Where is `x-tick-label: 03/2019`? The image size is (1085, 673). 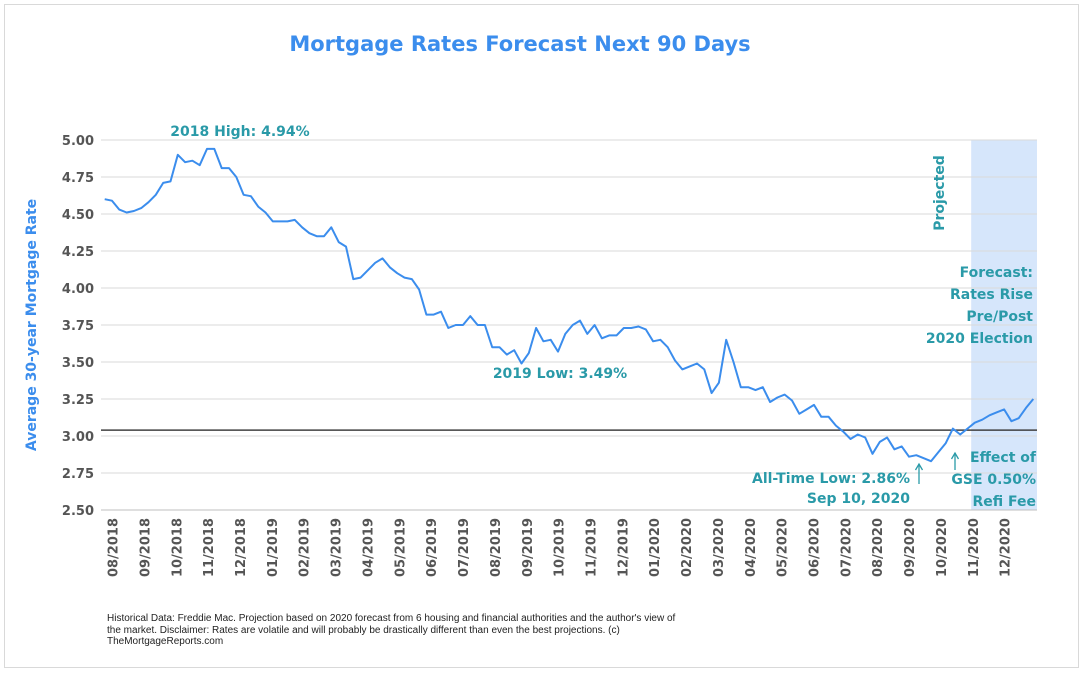 x-tick-label: 03/2019 is located at coordinates (337, 547).